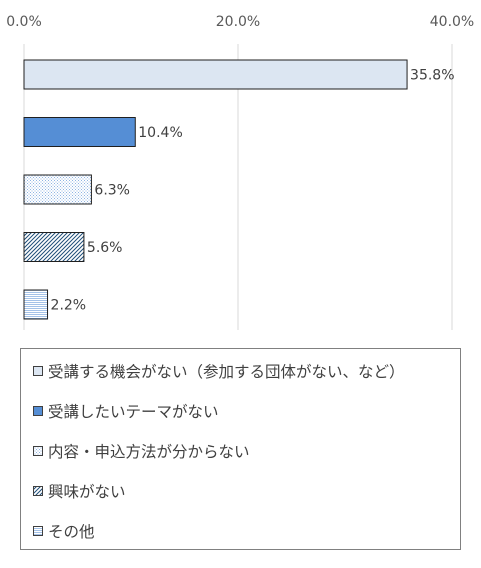  I want to click on legend-label: 興味がない, so click(87, 492).